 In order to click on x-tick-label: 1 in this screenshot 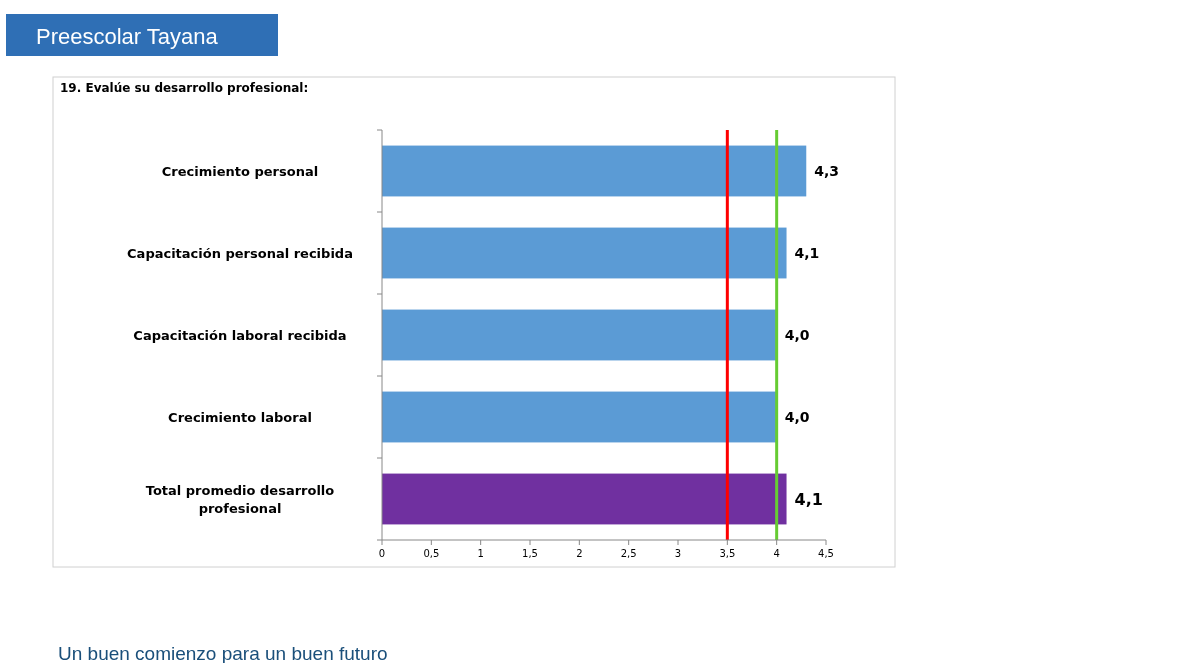, I will do `click(480, 553)`.